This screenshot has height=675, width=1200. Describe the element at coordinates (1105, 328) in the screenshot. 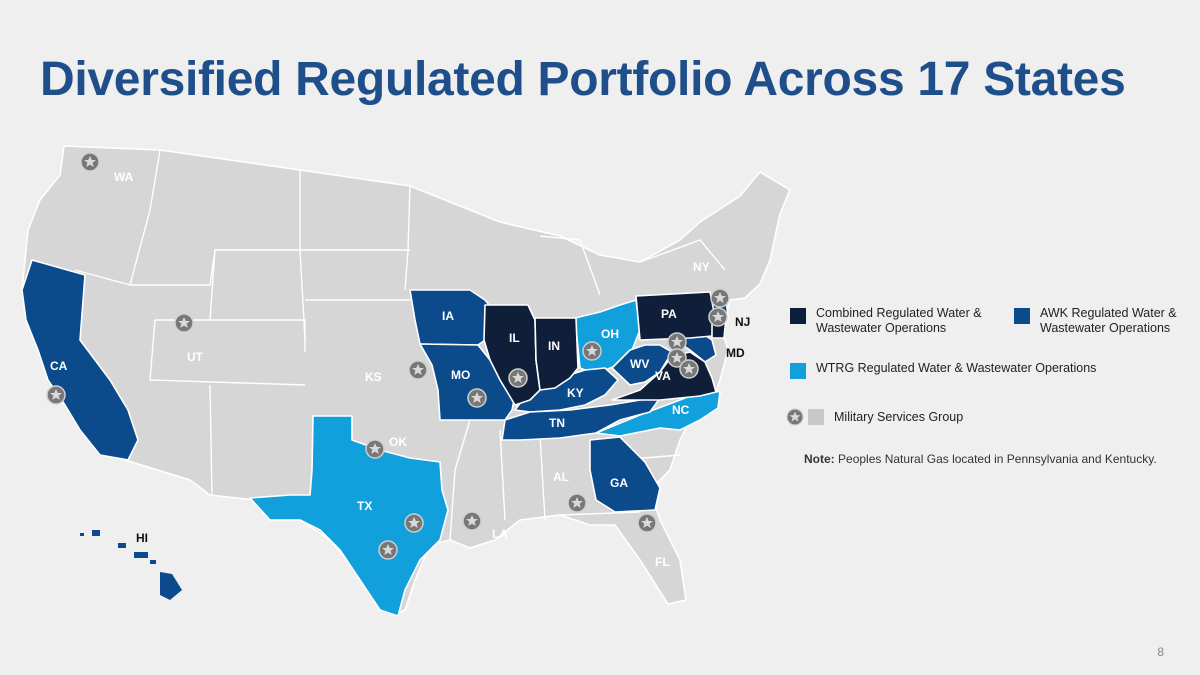

I see `legend-awk-line2: Wastewater Operations` at that location.